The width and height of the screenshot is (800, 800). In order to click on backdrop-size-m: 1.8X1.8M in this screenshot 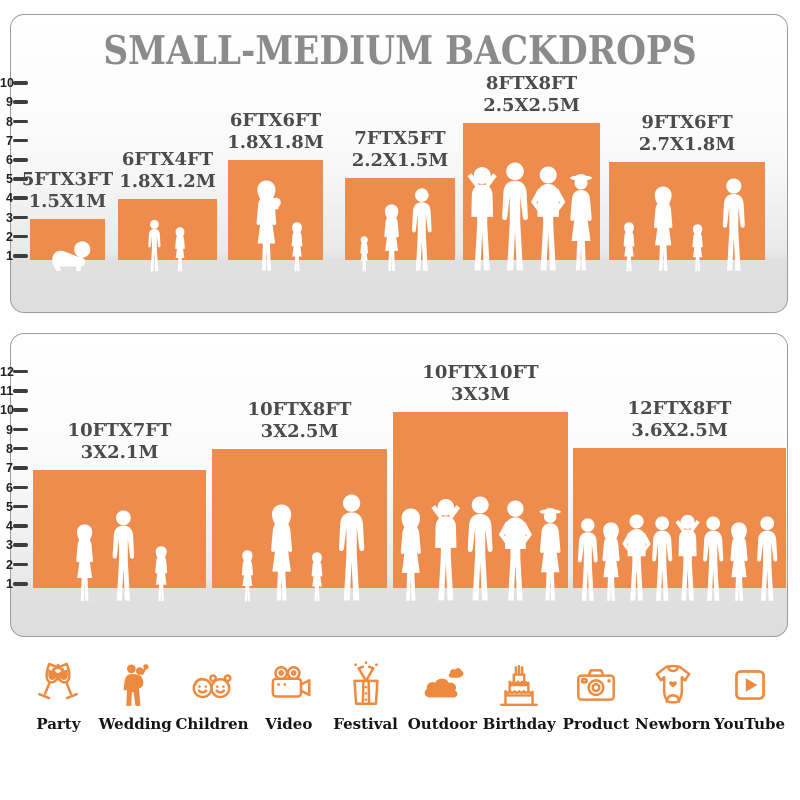, I will do `click(275, 143)`.